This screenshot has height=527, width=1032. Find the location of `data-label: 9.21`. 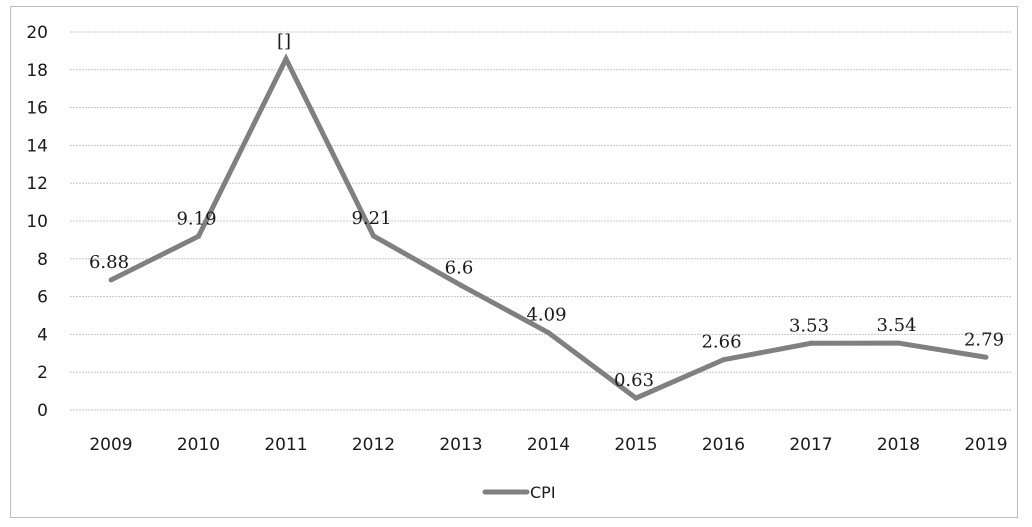

data-label: 9.21 is located at coordinates (371, 218).